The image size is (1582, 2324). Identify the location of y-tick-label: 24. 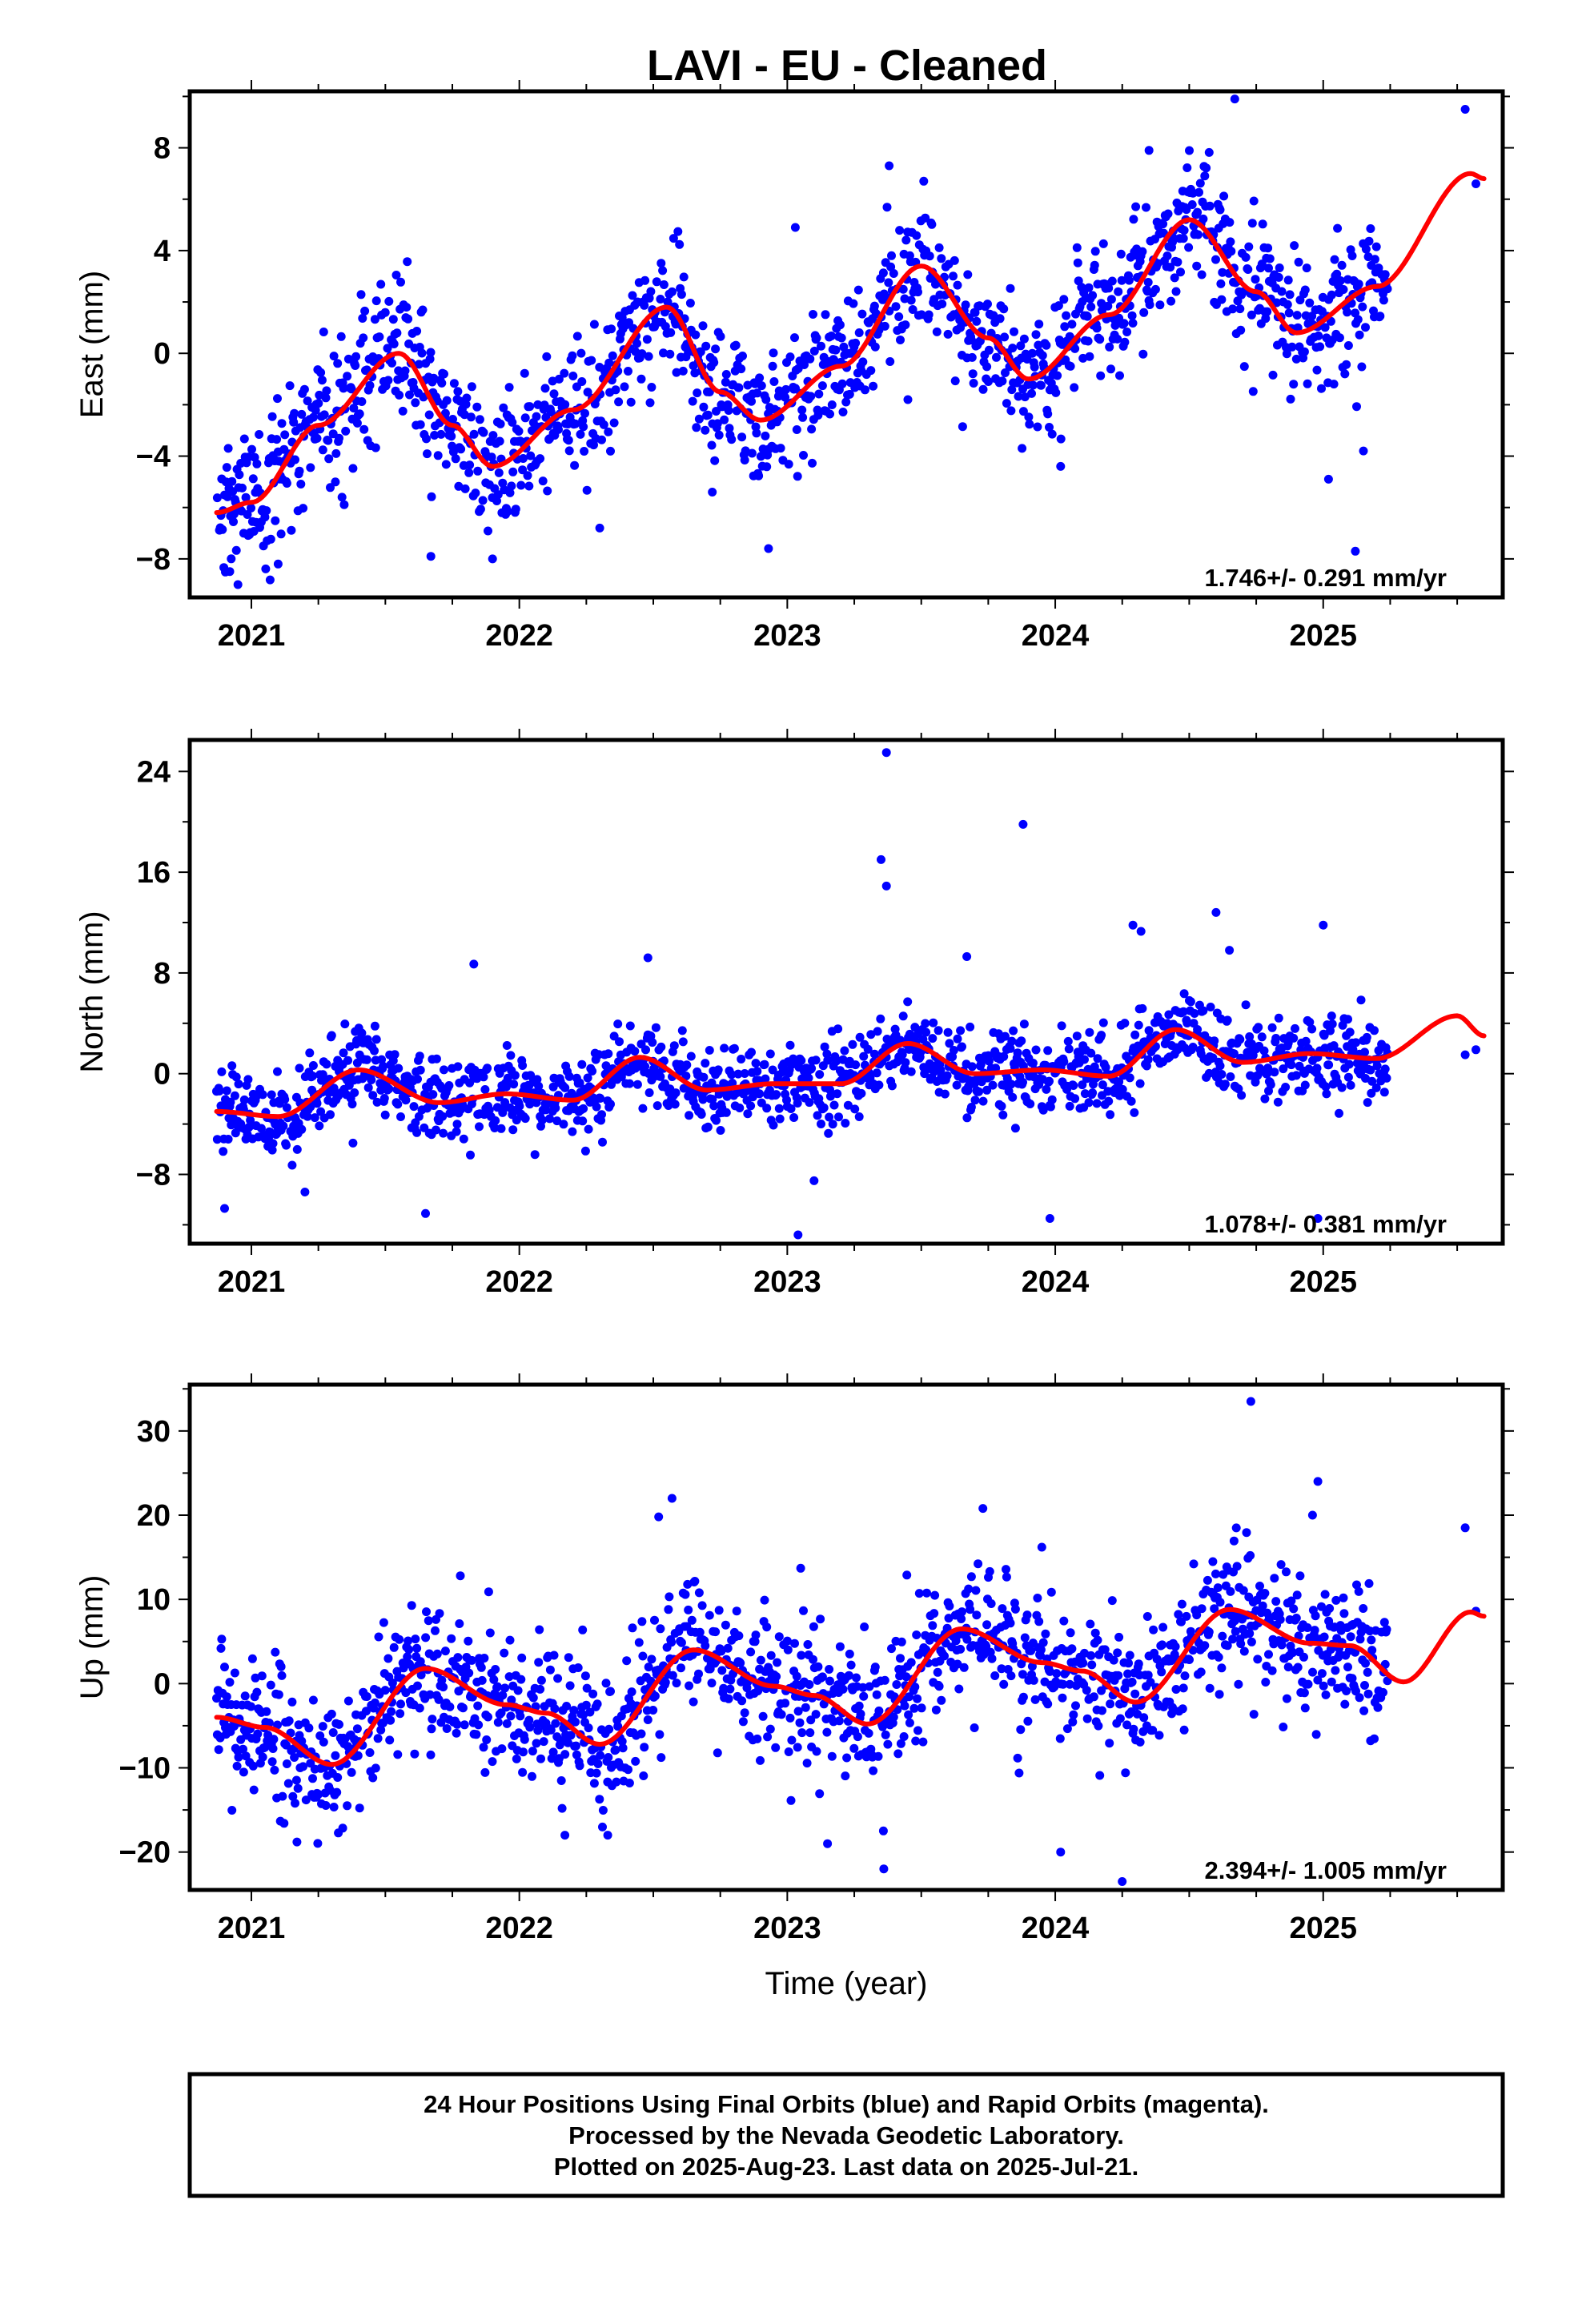
(154, 772).